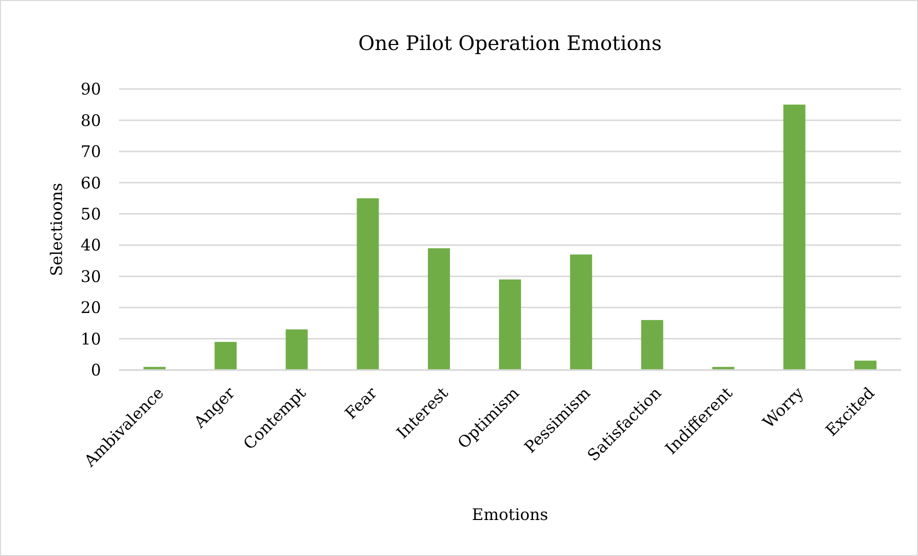 The height and width of the screenshot is (556, 918). What do you see at coordinates (90, 120) in the screenshot?
I see `y-tick-label: 80` at bounding box center [90, 120].